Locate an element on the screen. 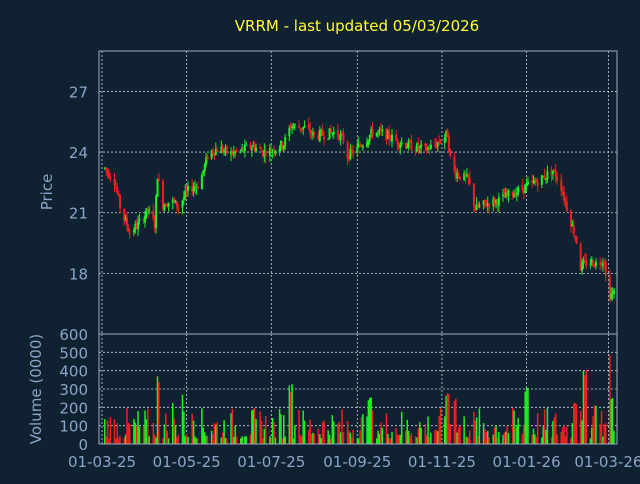 The height and width of the screenshot is (484, 640). volume-tick-label: 400 is located at coordinates (73, 372).